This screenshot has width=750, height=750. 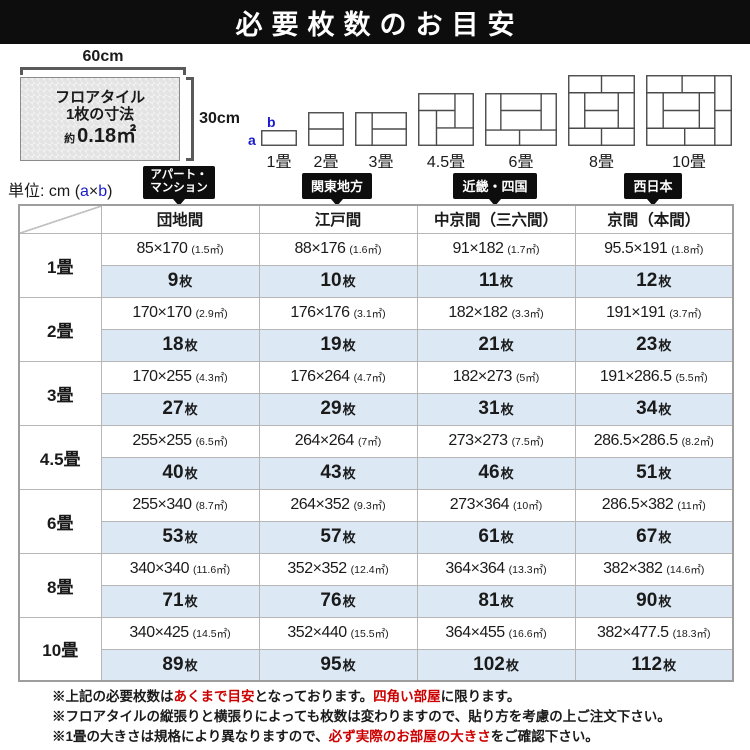 What do you see at coordinates (338, 569) in the screenshot?
I see `dimension-cell: 352×352 (12.4㎡)` at bounding box center [338, 569].